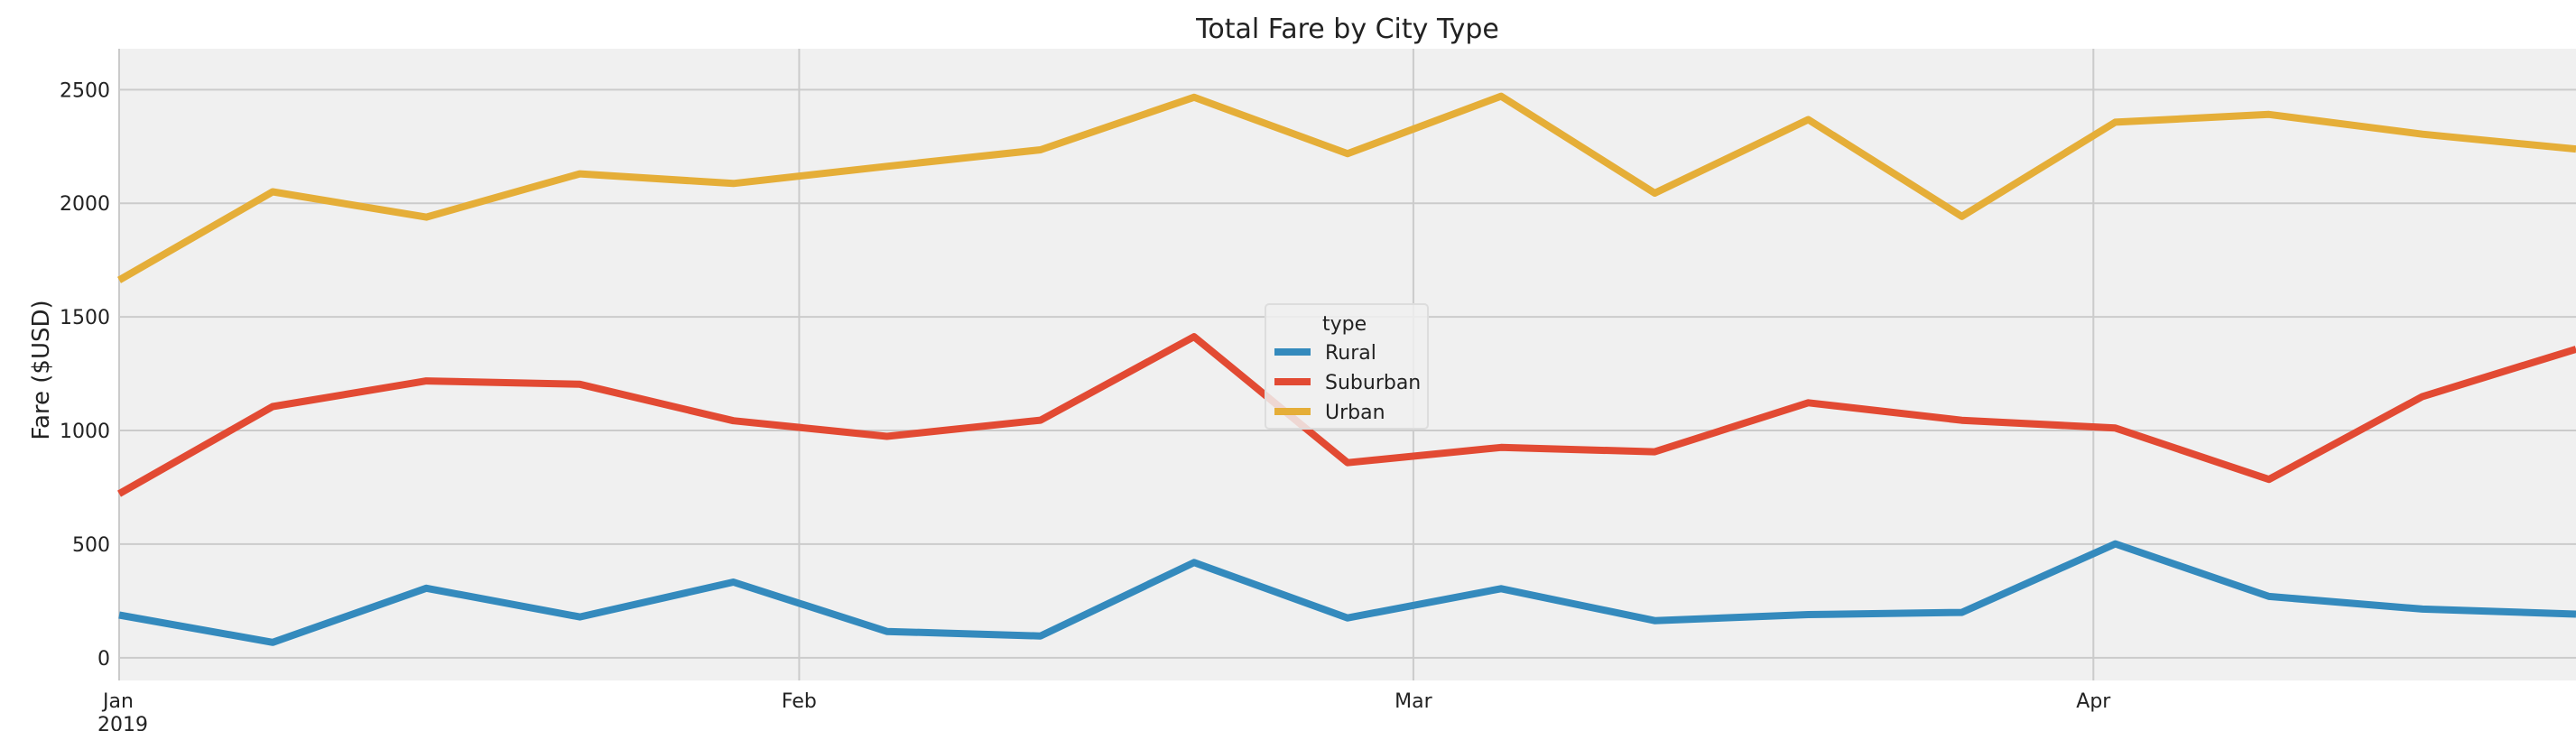  What do you see at coordinates (123, 722) in the screenshot?
I see `x-tick-sublabel: 2019` at bounding box center [123, 722].